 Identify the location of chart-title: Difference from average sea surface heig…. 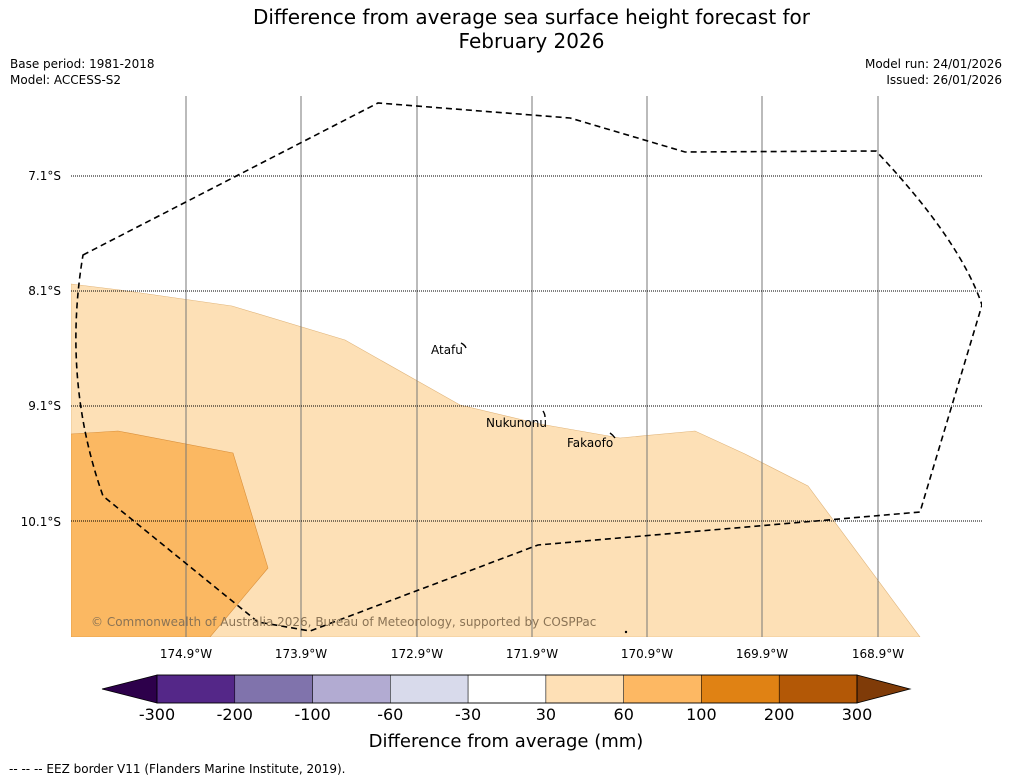
(505, 29).